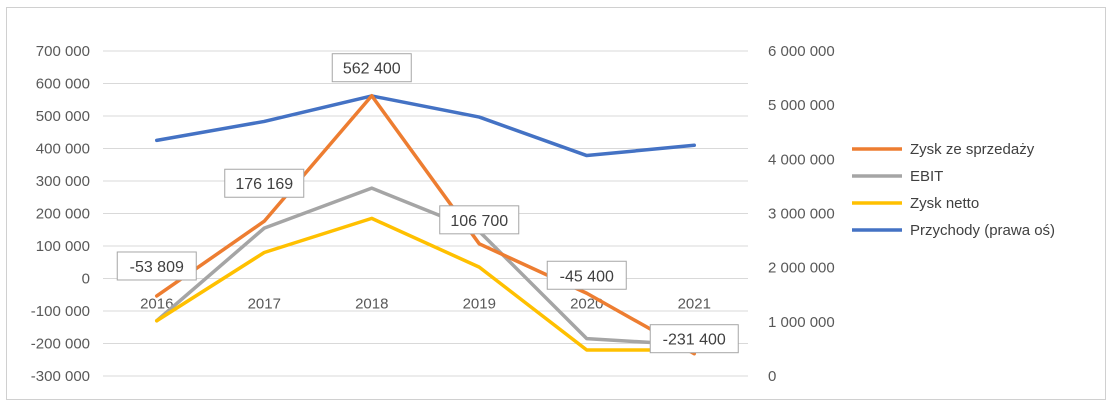  I want to click on right-axis-tick-label: 2 000 000, so click(801, 268).